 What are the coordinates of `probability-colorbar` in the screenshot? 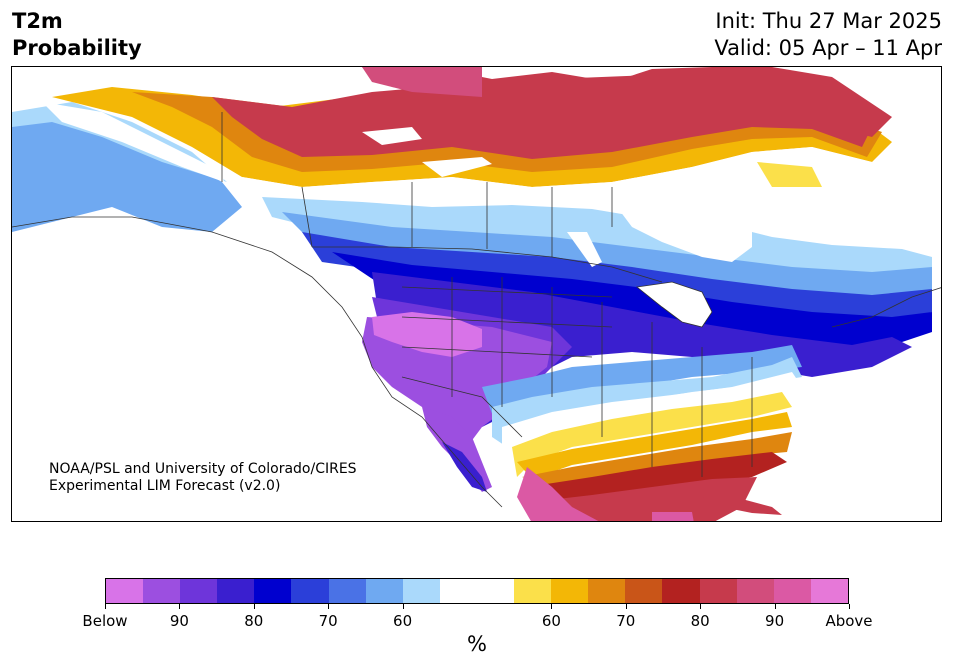 It's located at (477, 591).